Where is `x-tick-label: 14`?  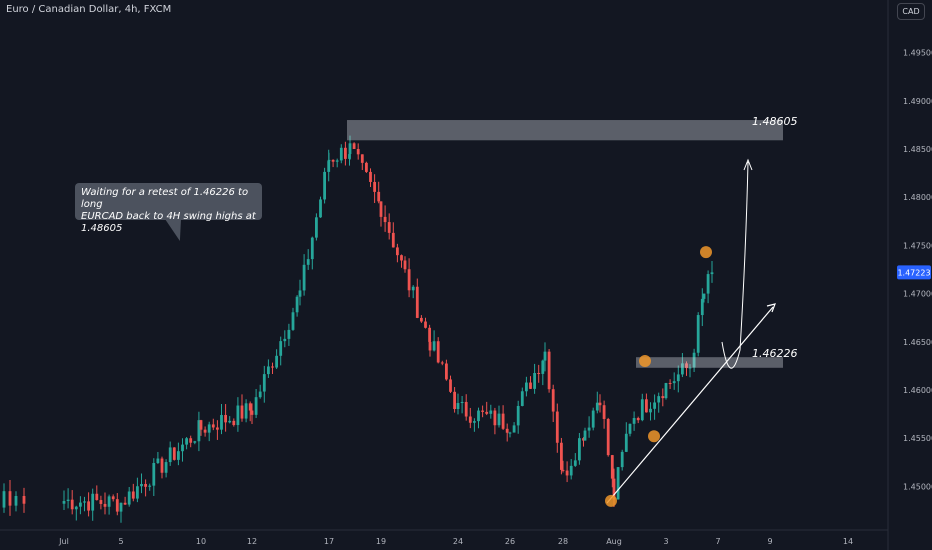
x-tick-label: 14 is located at coordinates (848, 541).